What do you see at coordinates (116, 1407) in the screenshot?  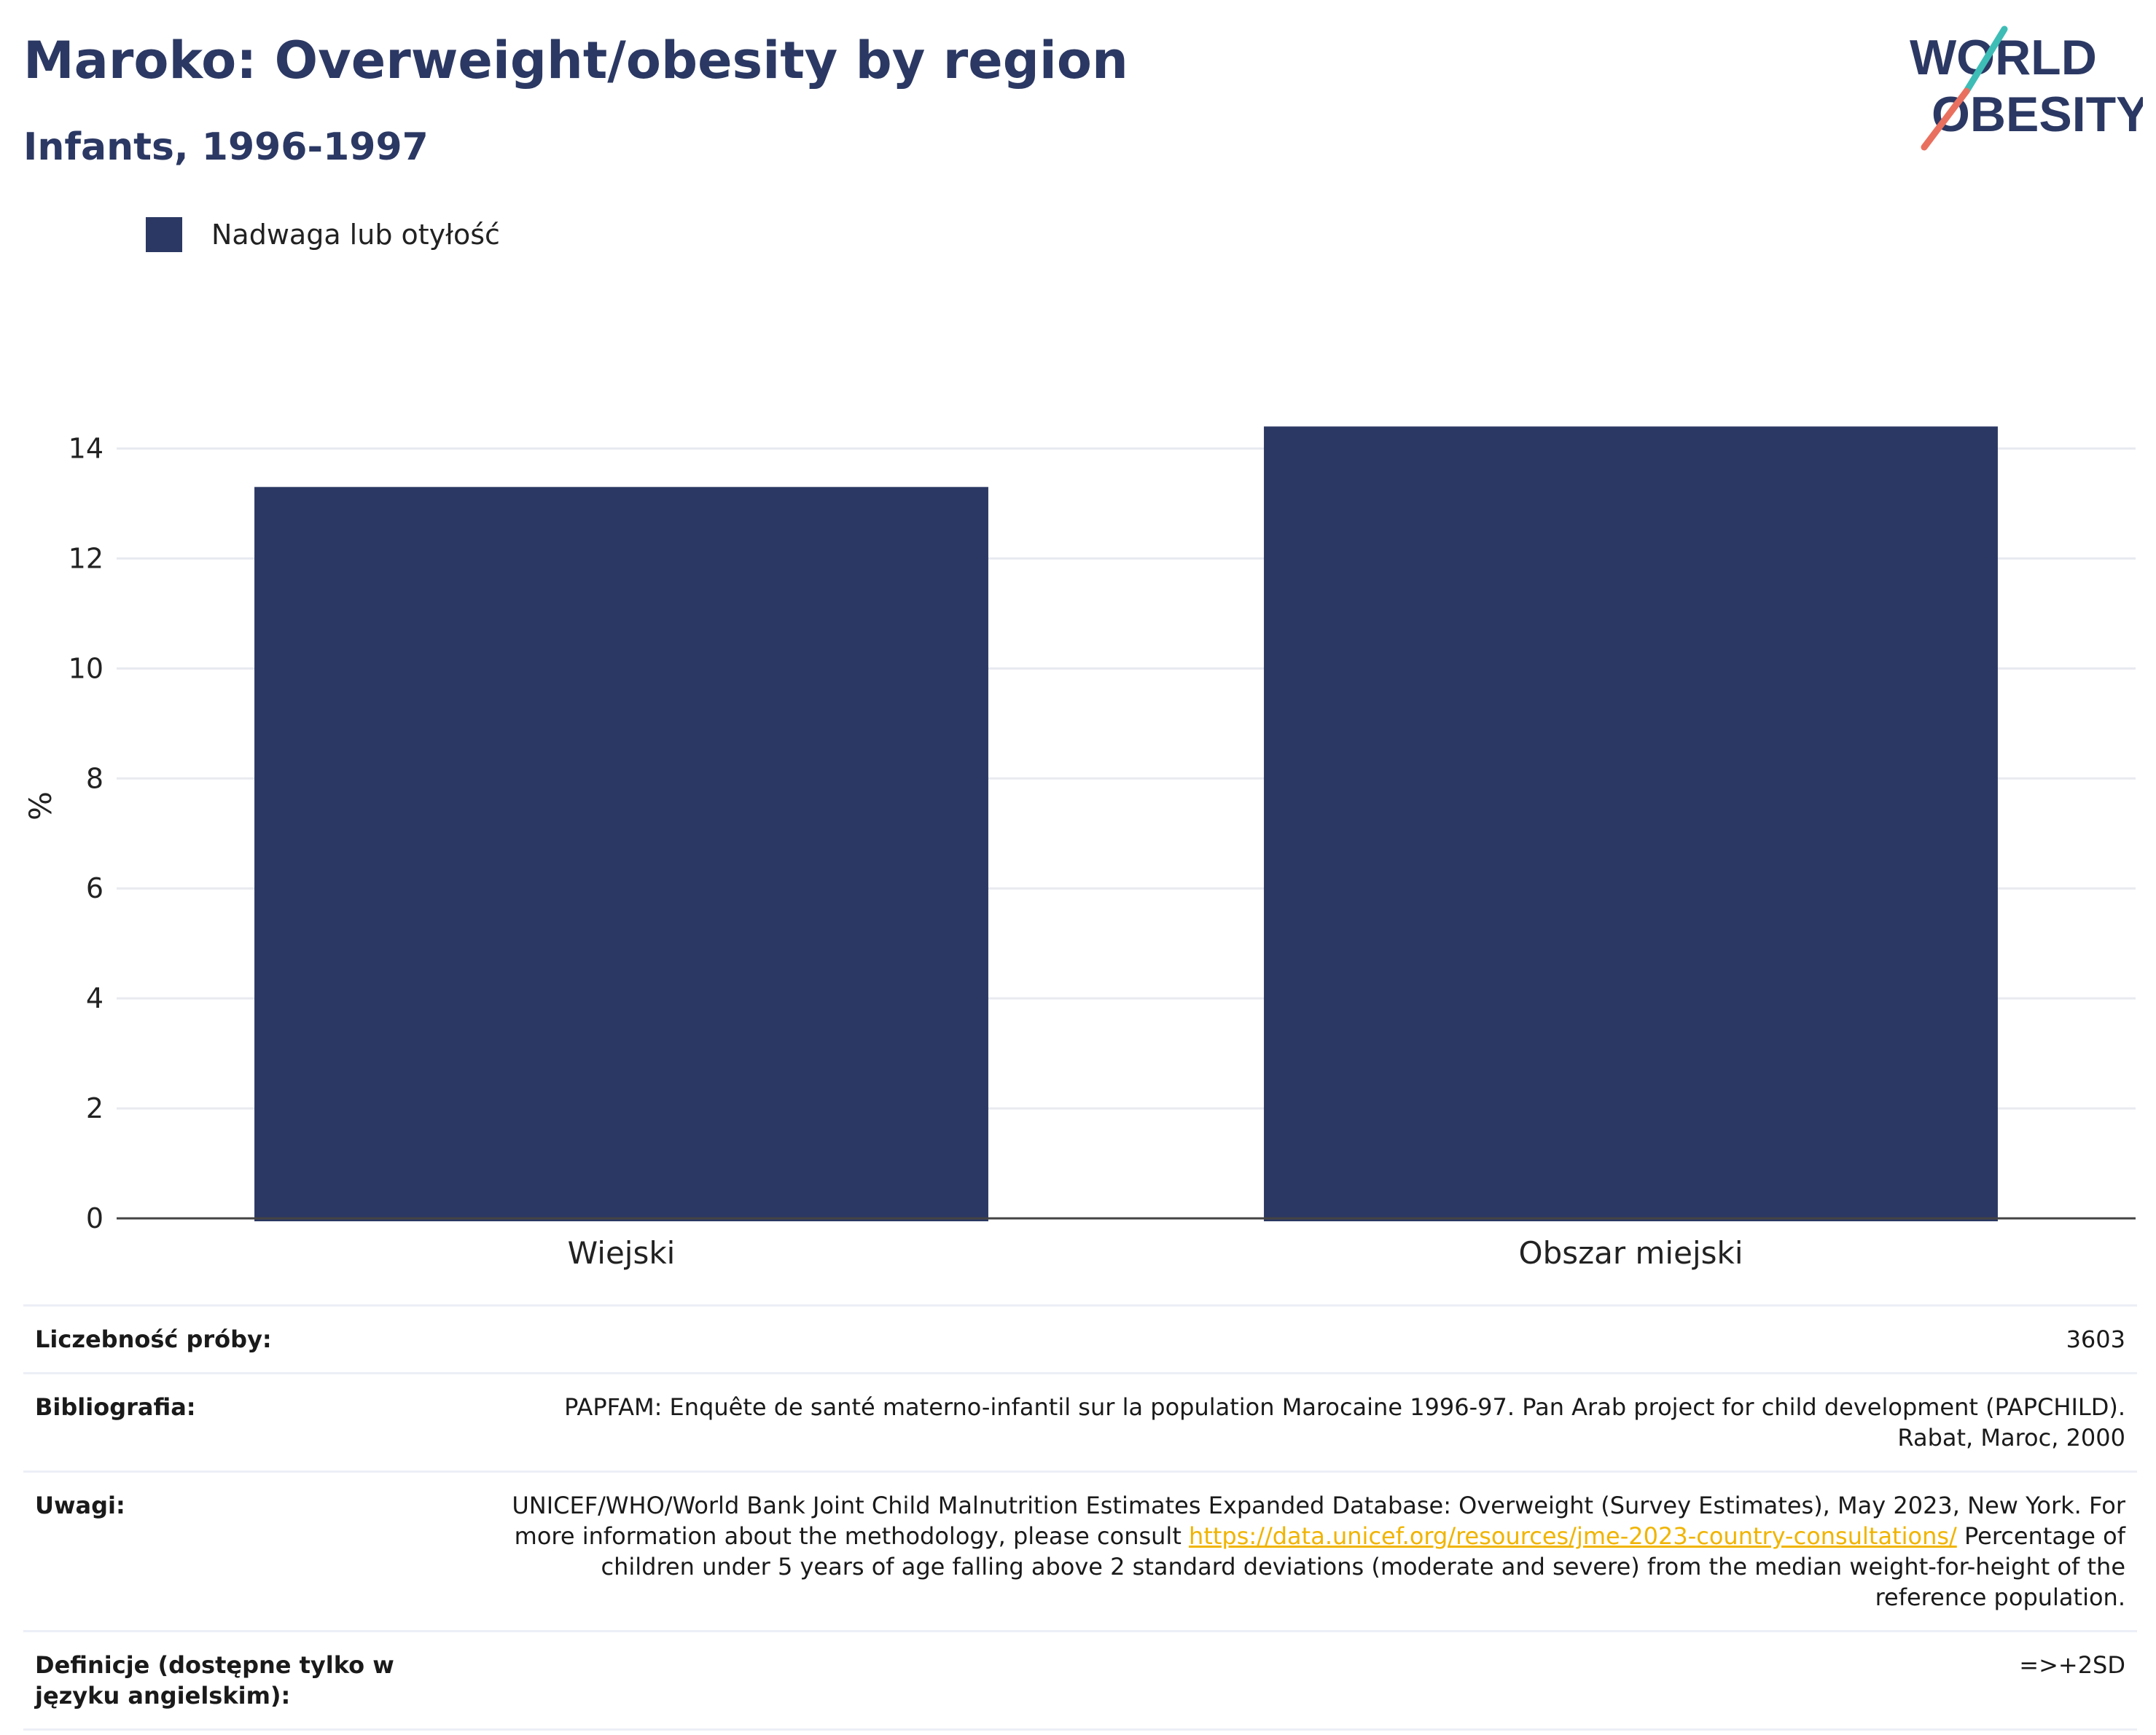 I see `bibliography-label: Bibliografia:` at bounding box center [116, 1407].